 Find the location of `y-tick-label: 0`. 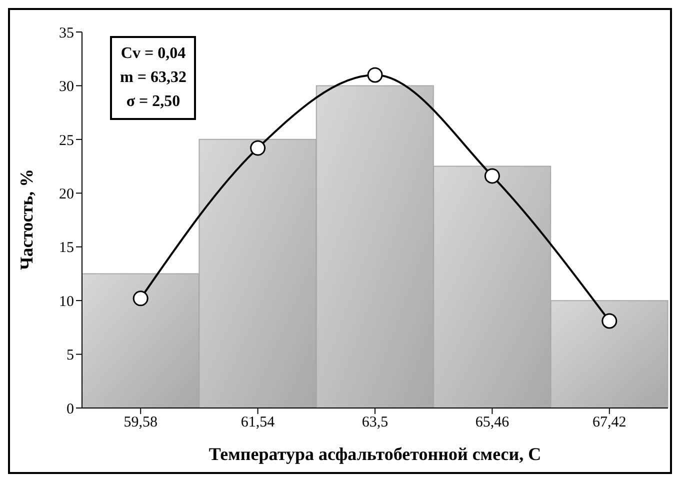

y-tick-label: 0 is located at coordinates (70, 409).